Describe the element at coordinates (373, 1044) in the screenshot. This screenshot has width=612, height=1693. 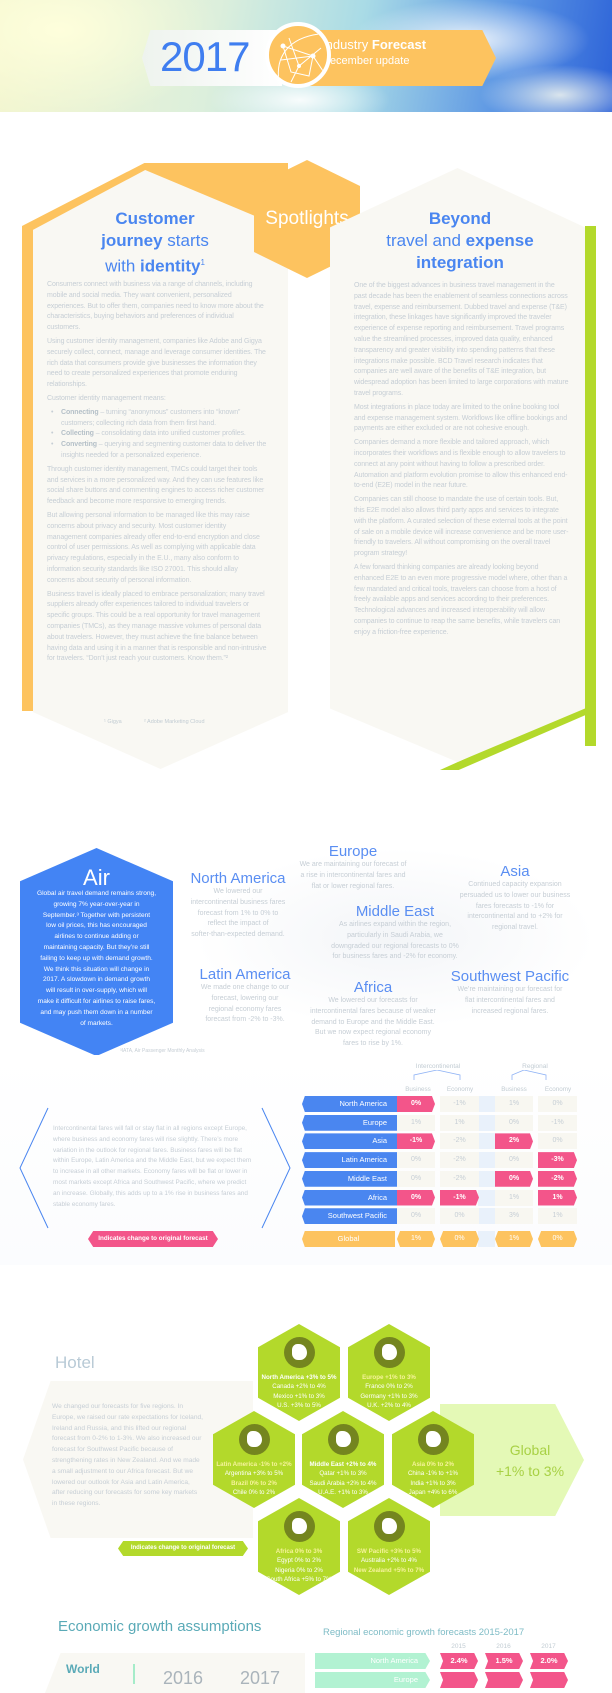
I see `region-line: fares to rise by 1%.` at that location.